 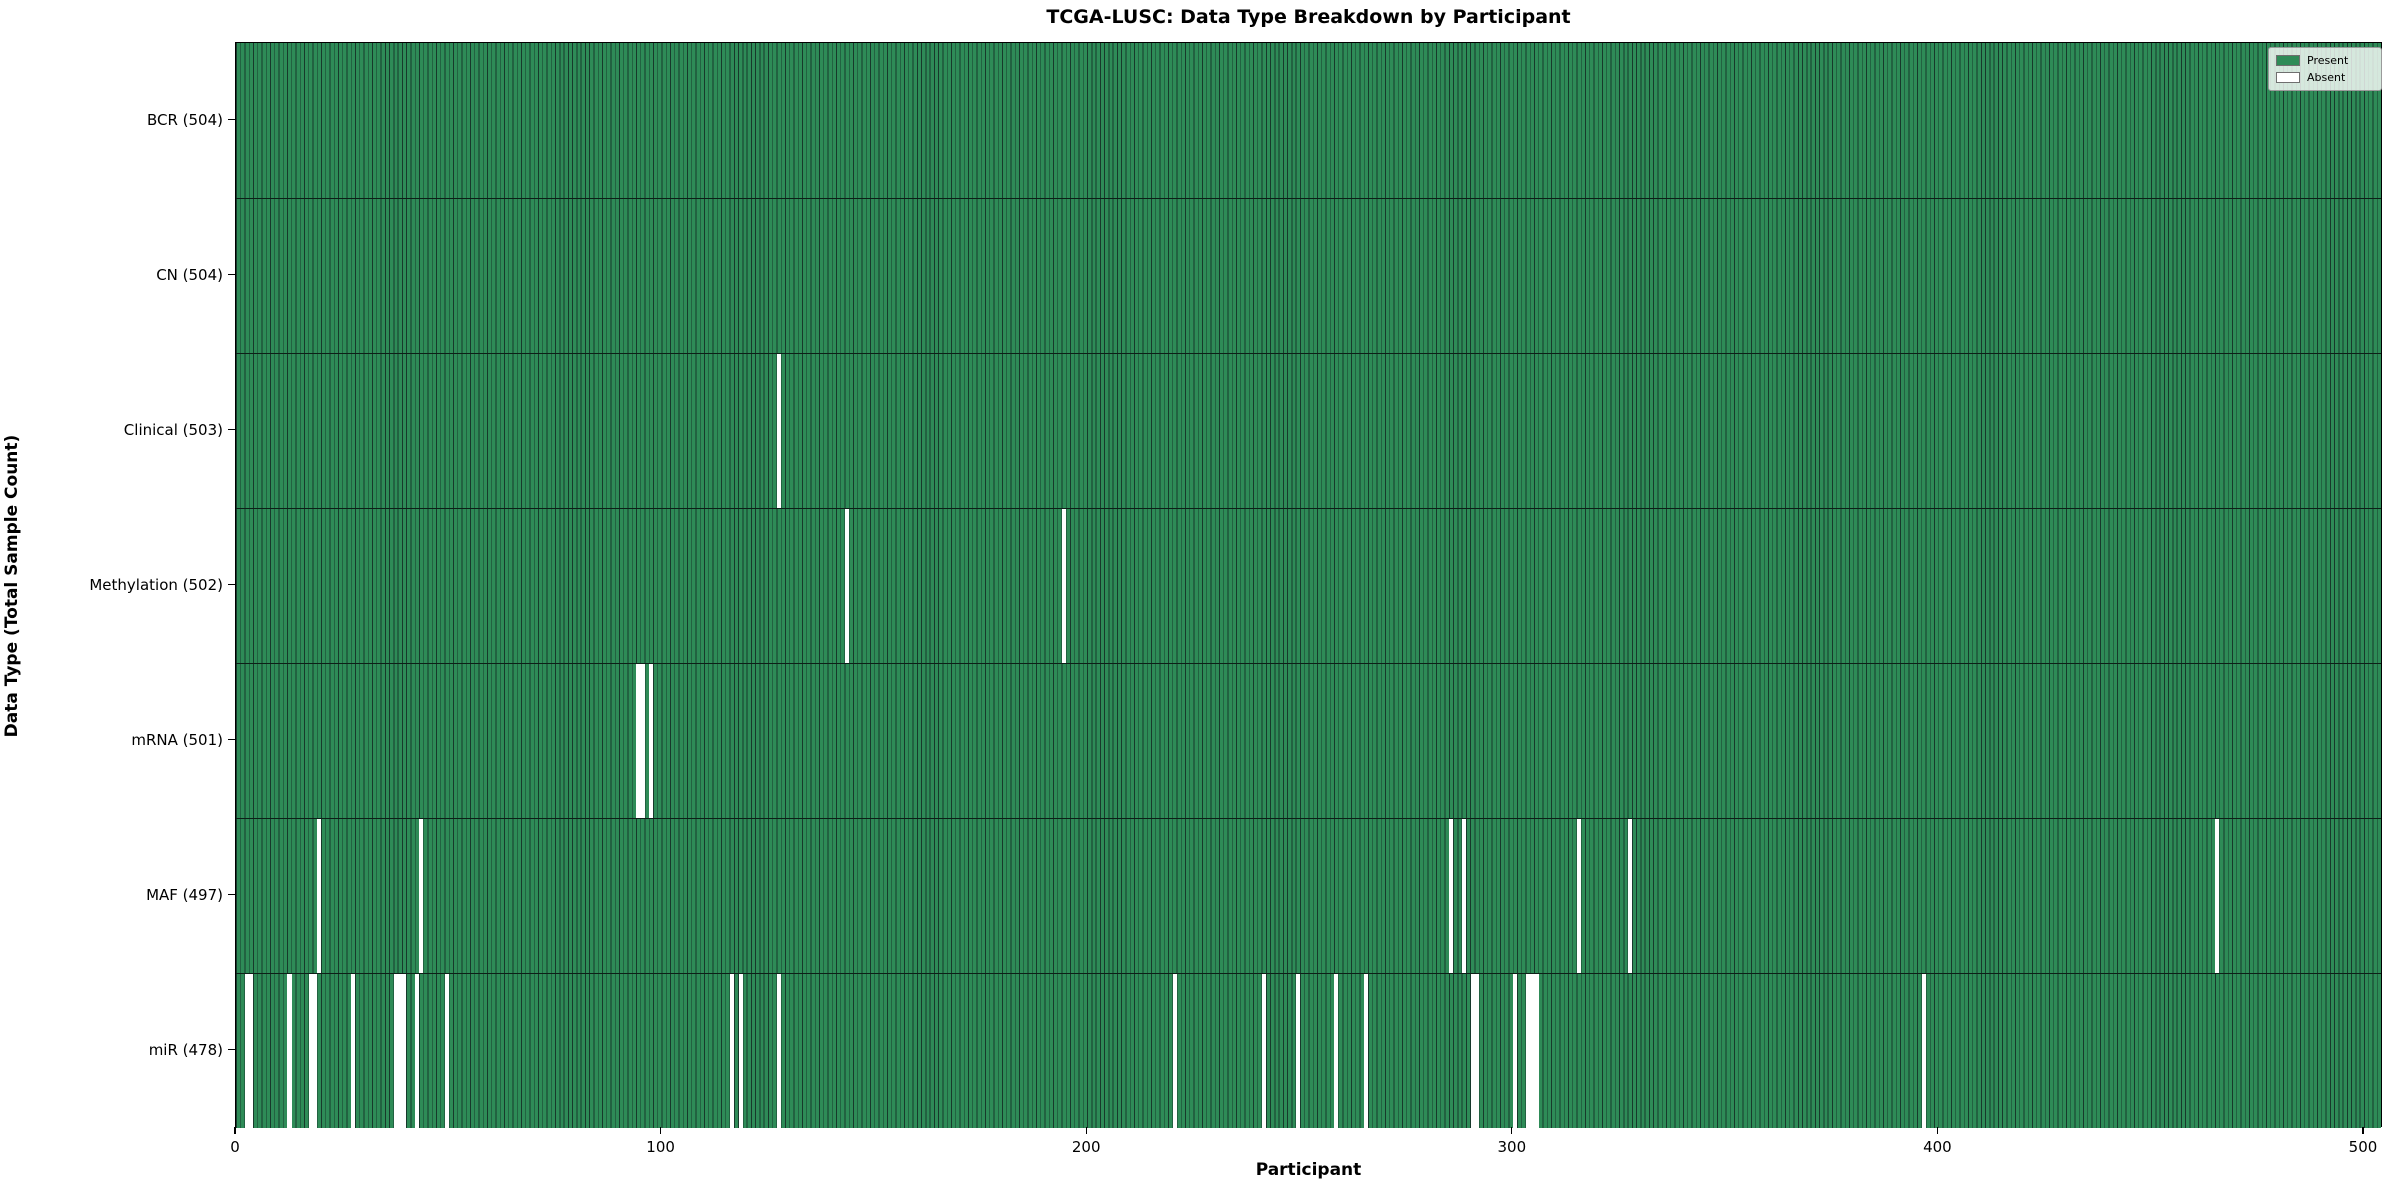 I want to click on legend-label: Present, so click(x=2328, y=60).